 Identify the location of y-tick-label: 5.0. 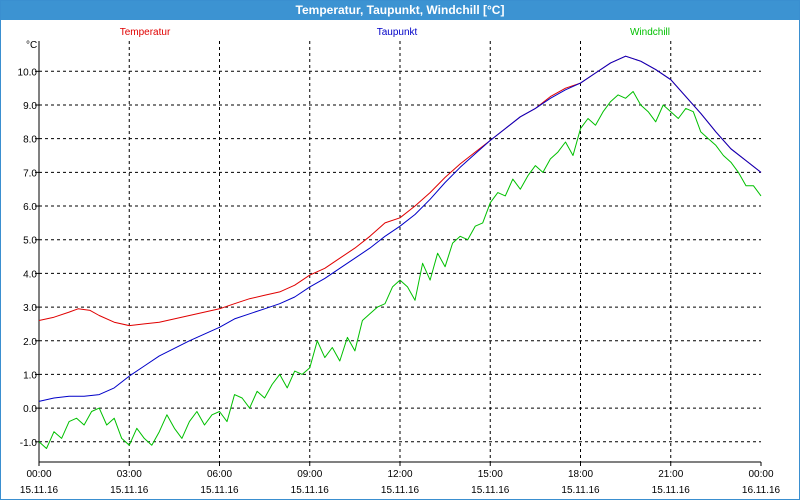
(30, 241).